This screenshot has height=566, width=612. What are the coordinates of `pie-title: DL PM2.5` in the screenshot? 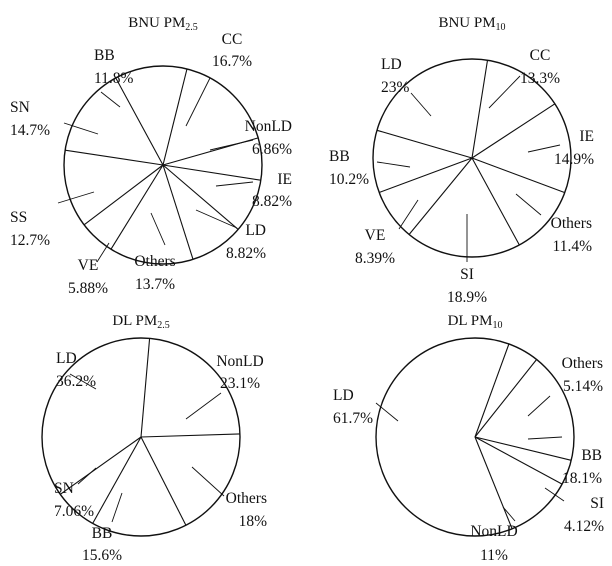 It's located at (140, 322).